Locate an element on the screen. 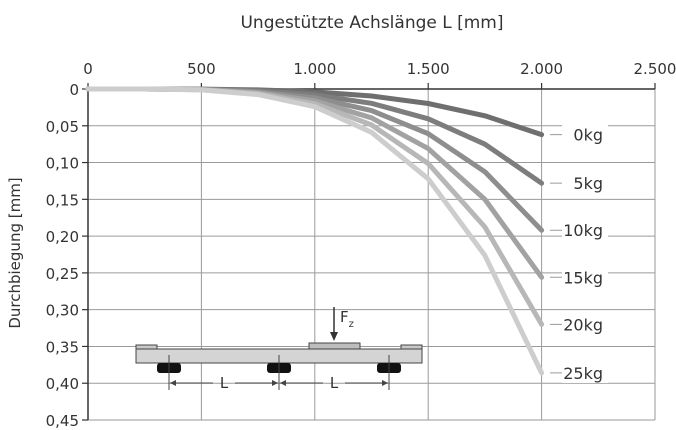 The image size is (676, 430). force-label: Fz is located at coordinates (347, 319).